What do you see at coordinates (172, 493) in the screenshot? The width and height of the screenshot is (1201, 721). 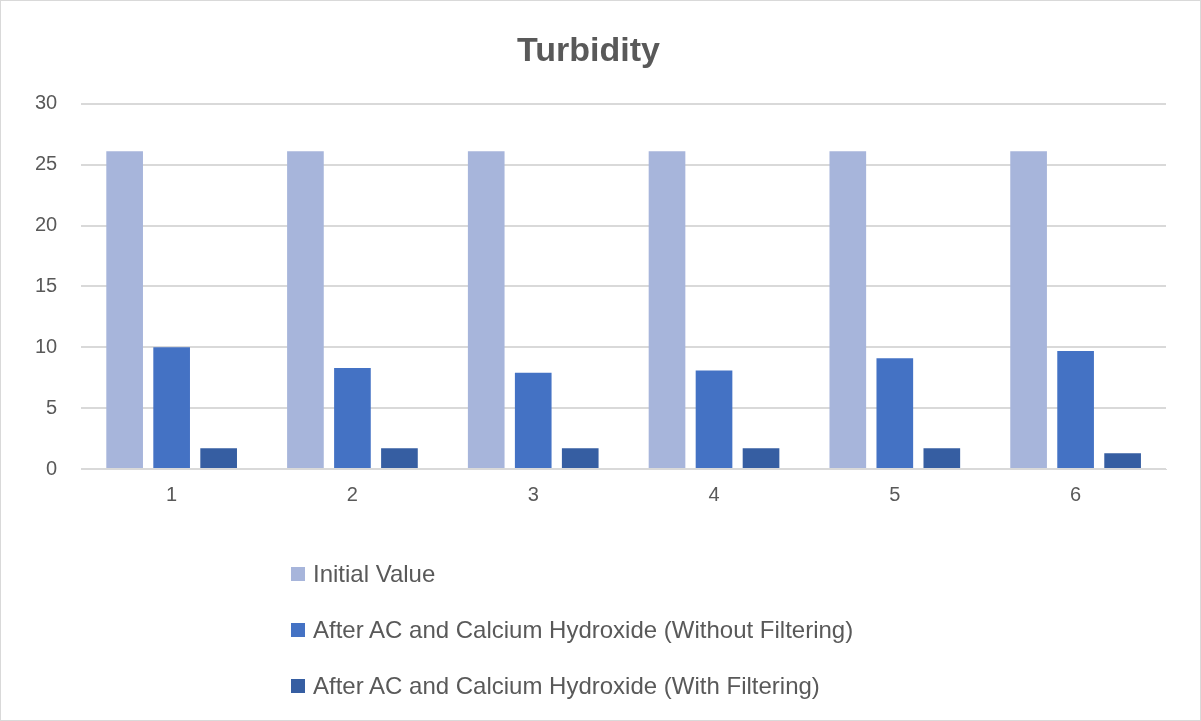 I see `x-tick-label: 1` at bounding box center [172, 493].